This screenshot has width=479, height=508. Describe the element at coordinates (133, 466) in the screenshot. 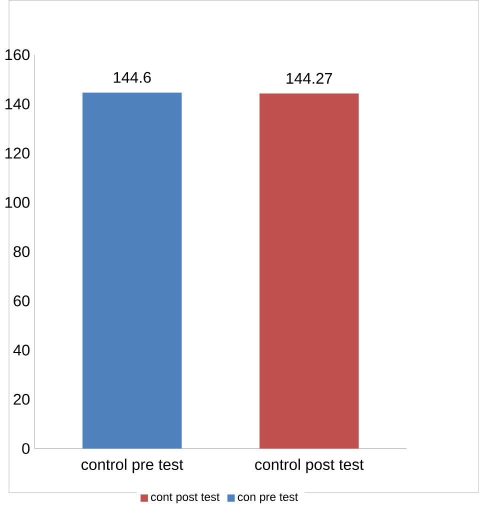

I see `x-tick-label: control pre test` at that location.